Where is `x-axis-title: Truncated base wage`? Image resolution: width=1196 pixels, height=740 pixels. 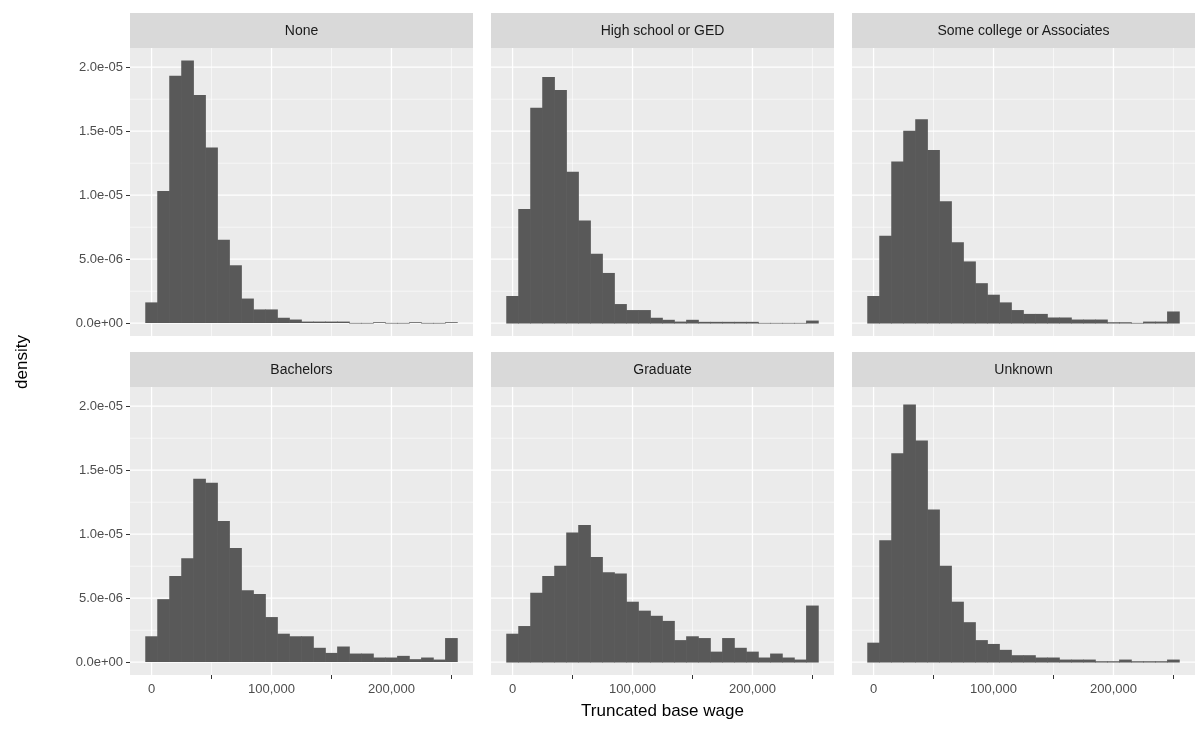
x-axis-title: Truncated base wage is located at coordinates (662, 711).